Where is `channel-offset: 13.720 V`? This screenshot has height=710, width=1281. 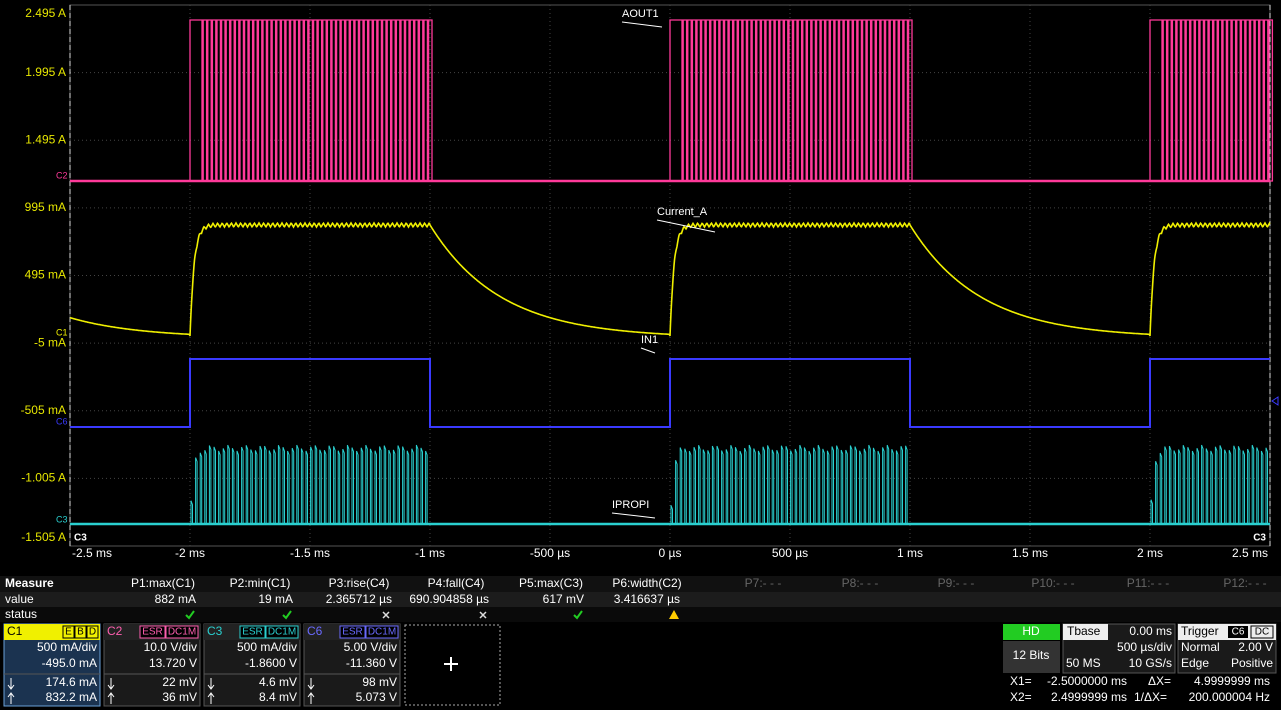
channel-offset: 13.720 V is located at coordinates (173, 663).